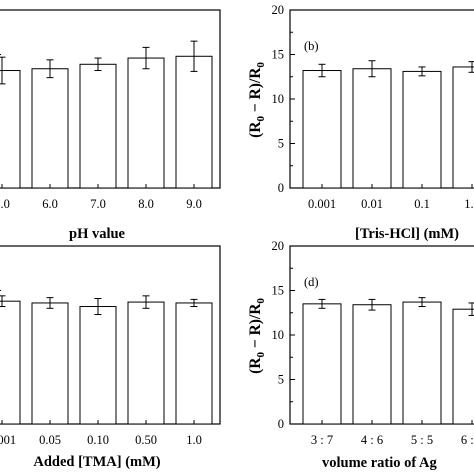 The image size is (474, 474). What do you see at coordinates (5, 204) in the screenshot?
I see `x-tick-label: 5.0` at bounding box center [5, 204].